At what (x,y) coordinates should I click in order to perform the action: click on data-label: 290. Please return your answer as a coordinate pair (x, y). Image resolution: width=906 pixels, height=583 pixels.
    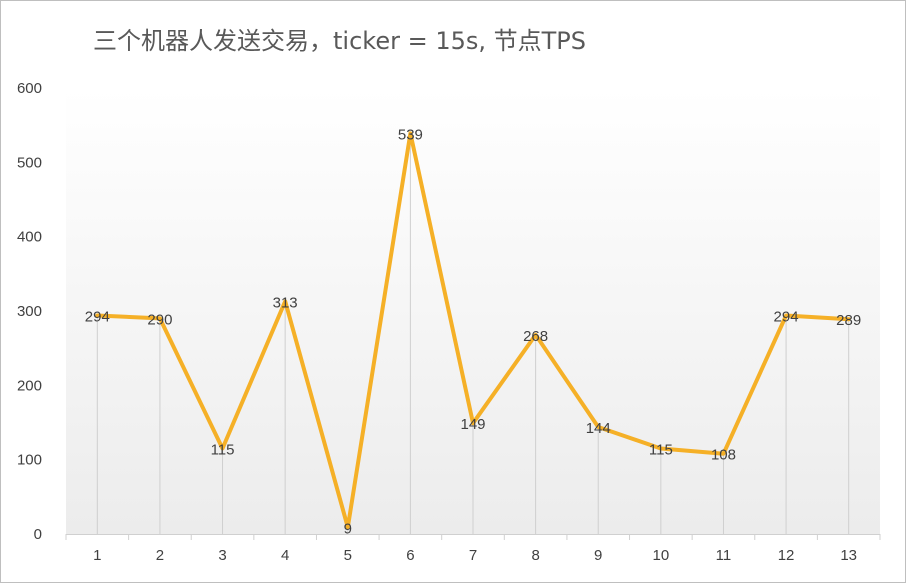
    Looking at the image, I should click on (159, 319).